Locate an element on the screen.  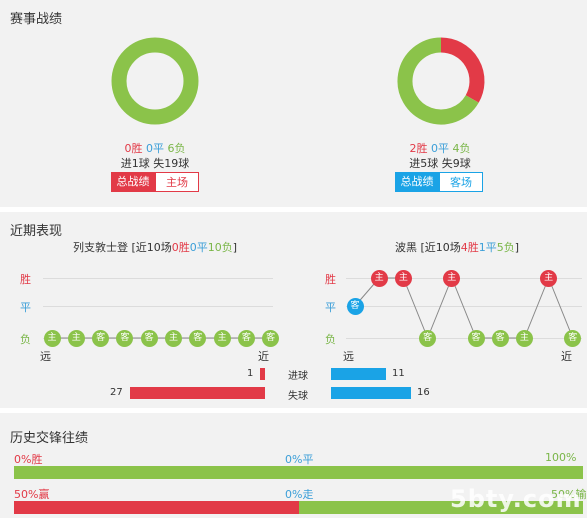
goals-against-label: 失球 is located at coordinates (298, 396).